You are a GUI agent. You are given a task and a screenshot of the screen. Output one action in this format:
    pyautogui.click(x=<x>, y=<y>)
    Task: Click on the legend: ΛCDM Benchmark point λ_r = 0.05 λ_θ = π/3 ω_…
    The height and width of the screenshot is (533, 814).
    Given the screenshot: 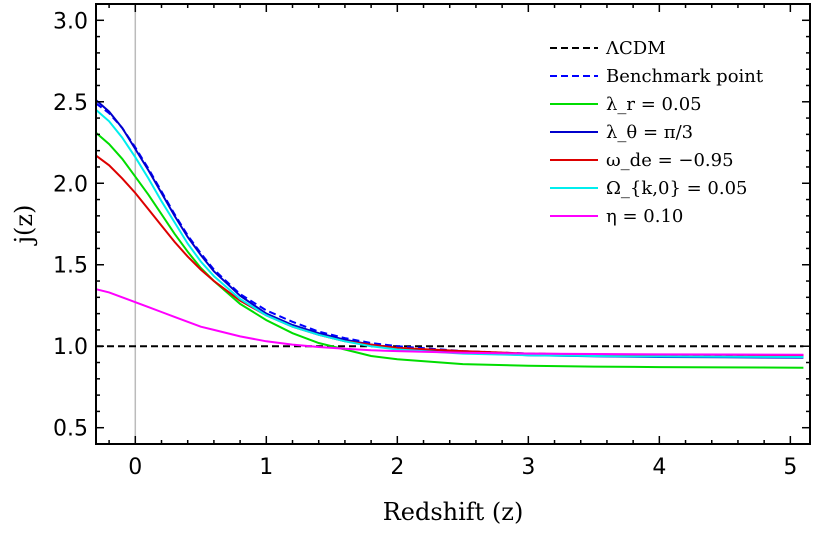 What is the action you would take?
    pyautogui.click(x=657, y=132)
    